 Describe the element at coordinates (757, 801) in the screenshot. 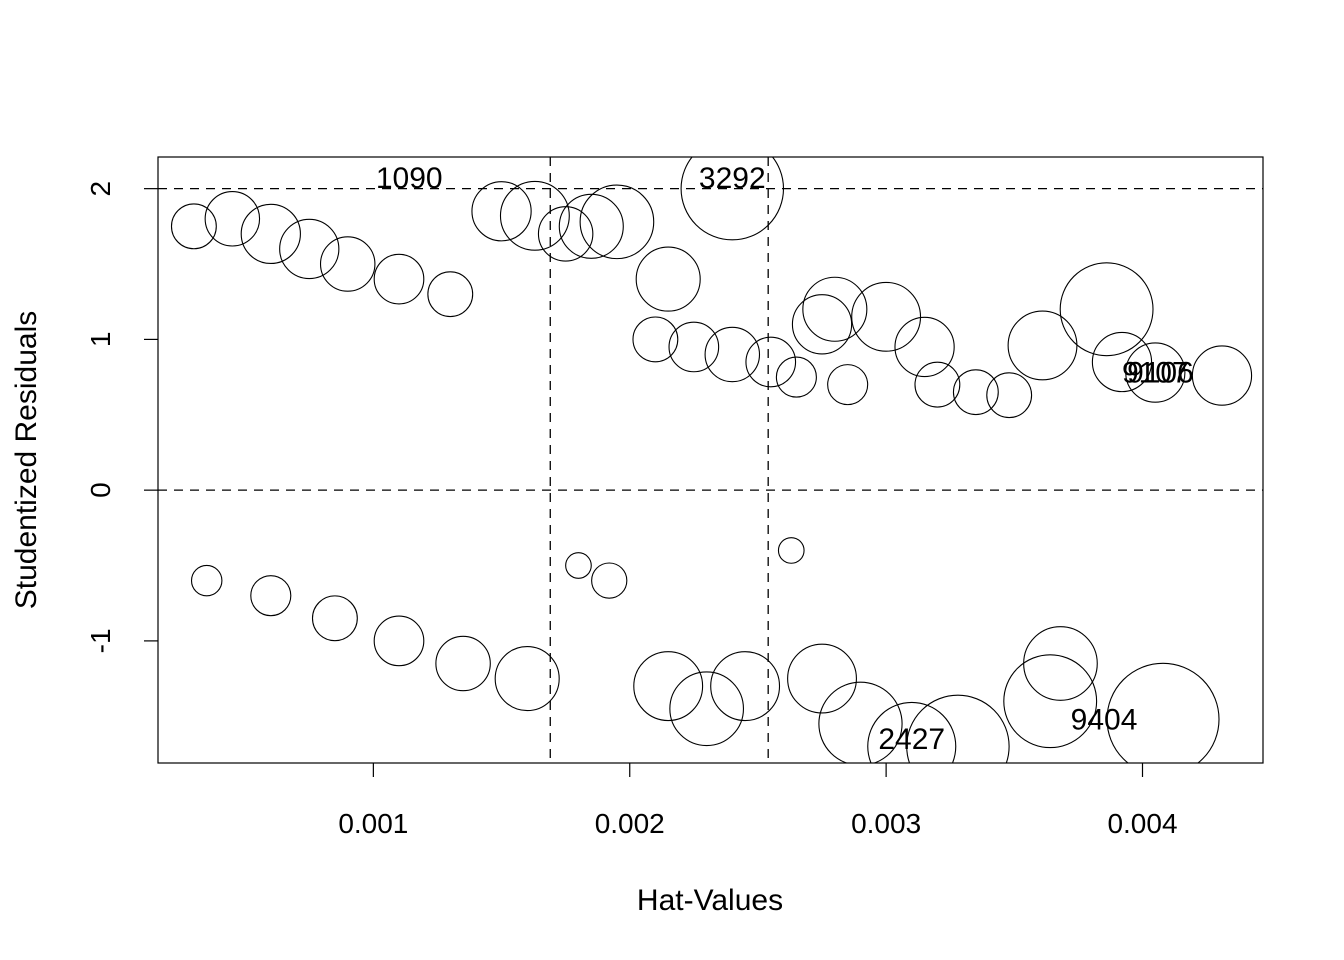

I see `x-axis: 0.001 0.002 0.003 0.004` at that location.